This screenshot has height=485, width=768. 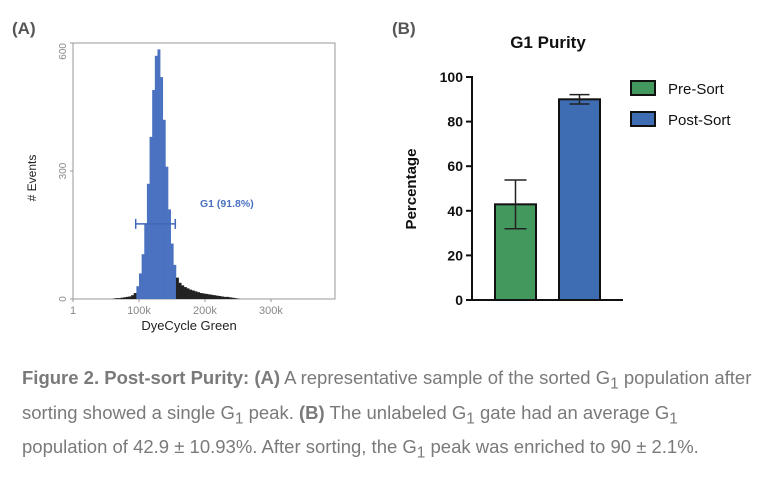 What do you see at coordinates (73, 311) in the screenshot?
I see `x-tick-label: 1` at bounding box center [73, 311].